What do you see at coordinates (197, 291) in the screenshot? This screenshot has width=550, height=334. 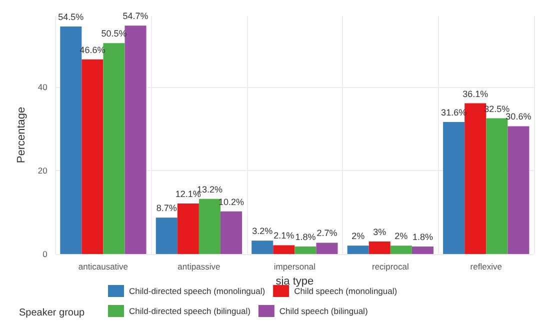 I see `legend-label: Child-directed speech (monolingual)` at bounding box center [197, 291].